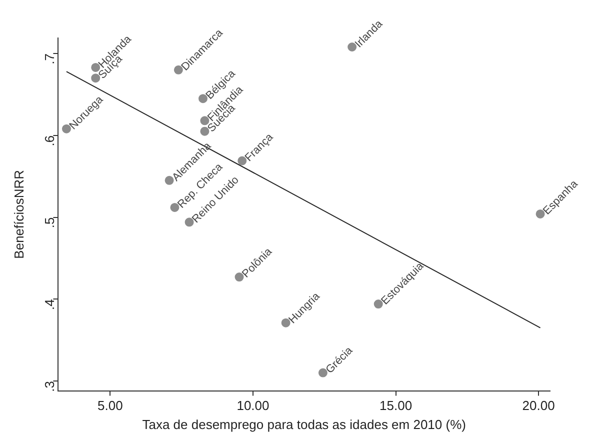  What do you see at coordinates (304, 424) in the screenshot?
I see `x-axis-title: Taxa de desemprego para todas as idades em 2010 (%)` at bounding box center [304, 424].